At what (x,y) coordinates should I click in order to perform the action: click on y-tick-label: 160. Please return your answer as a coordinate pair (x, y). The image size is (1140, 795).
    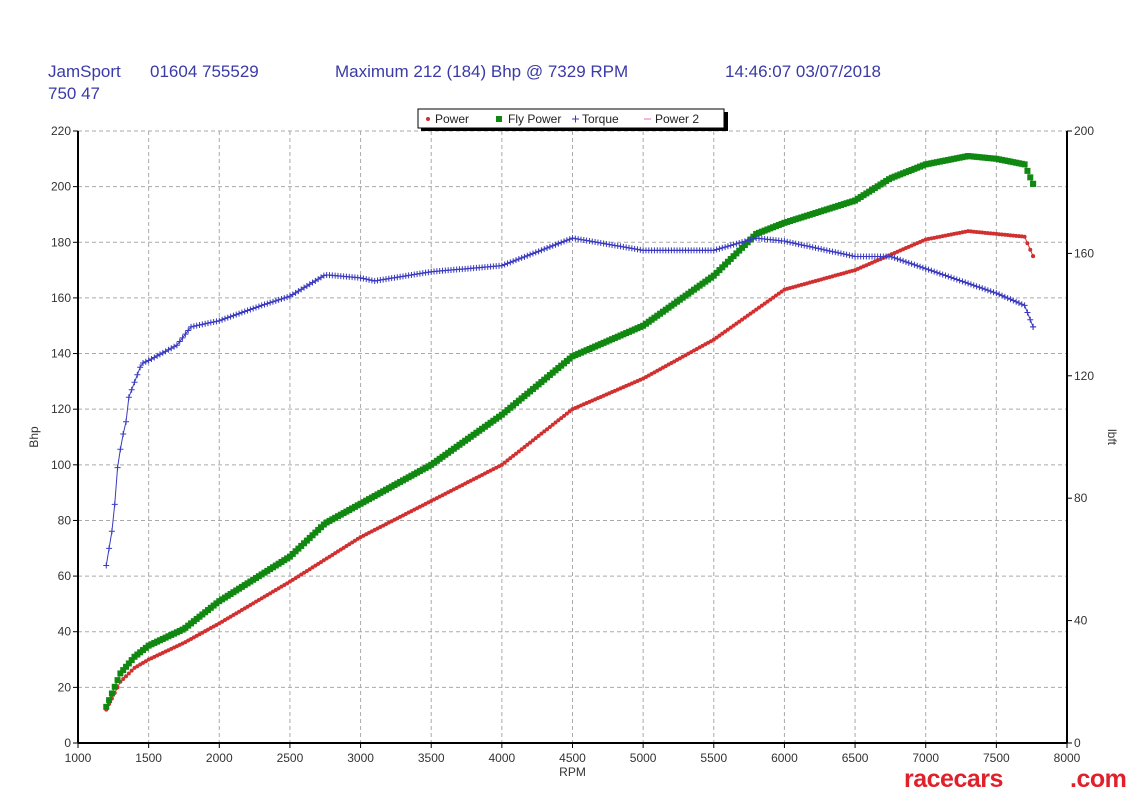
    Looking at the image, I should click on (61, 298).